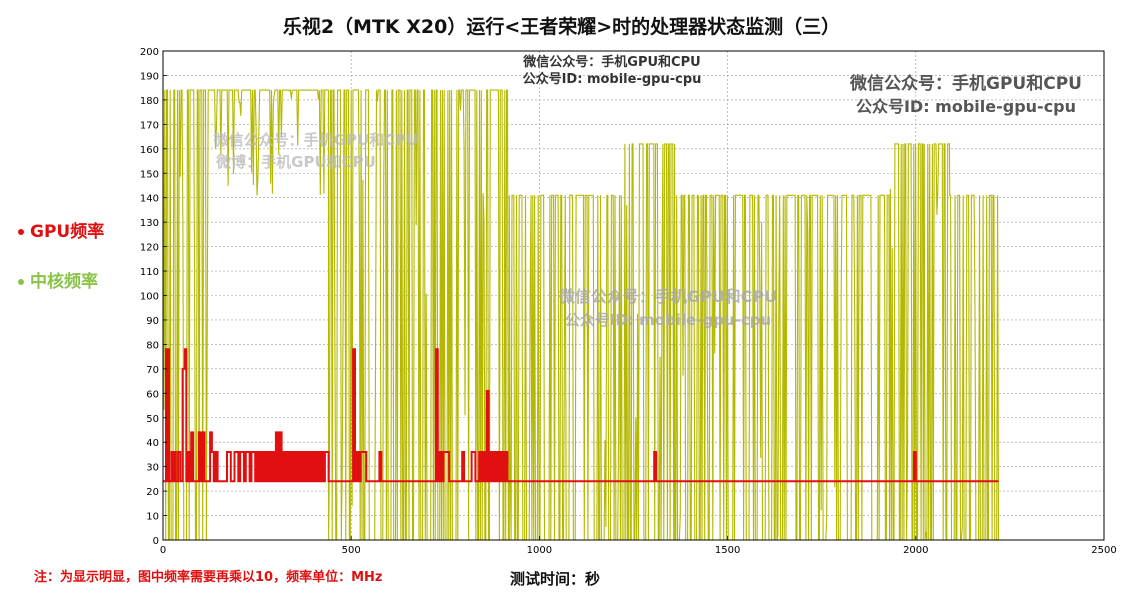 Image resolution: width=1123 pixels, height=594 pixels. What do you see at coordinates (208, 577) in the screenshot?
I see `chart-note: 注：为显示明显，图中频率需要再乘以10，频率单位：MHz` at bounding box center [208, 577].